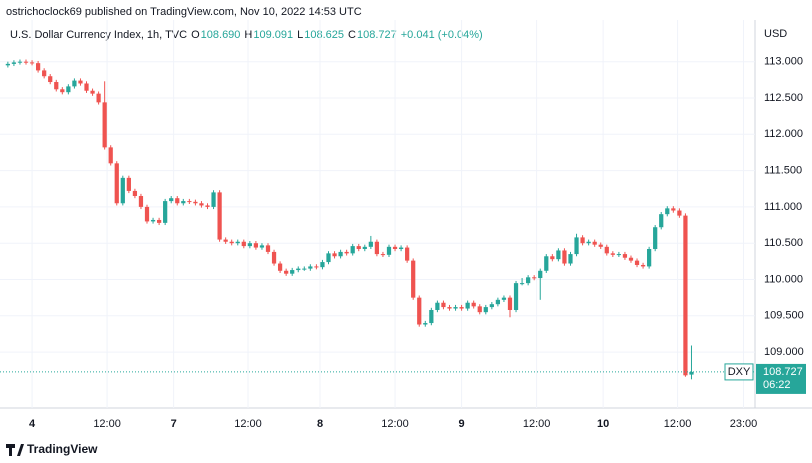 The height and width of the screenshot is (463, 812). What do you see at coordinates (783, 279) in the screenshot?
I see `y-tick-label: 110.000` at bounding box center [783, 279].